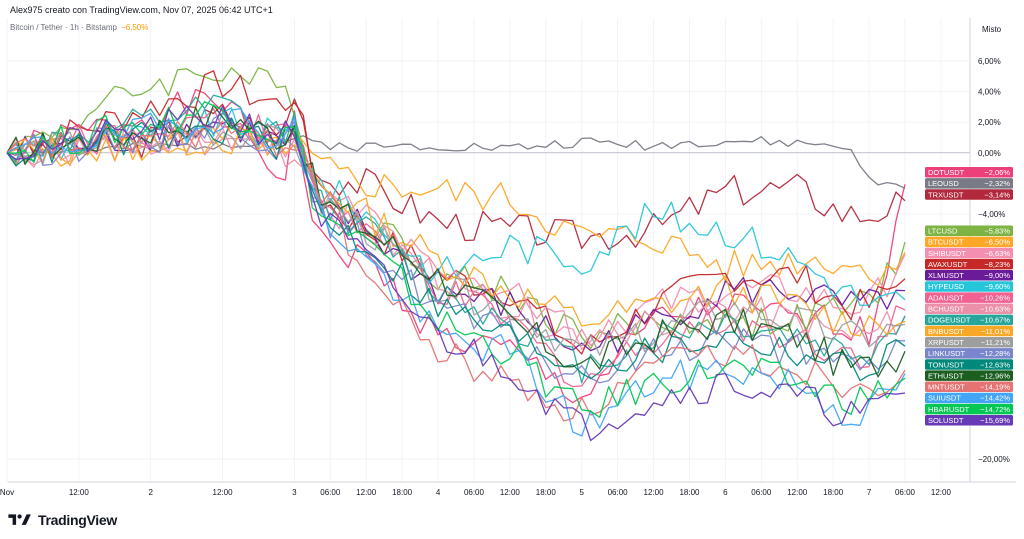  What do you see at coordinates (995, 375) in the screenshot?
I see `series-tag-value: −12,96%` at bounding box center [995, 375].